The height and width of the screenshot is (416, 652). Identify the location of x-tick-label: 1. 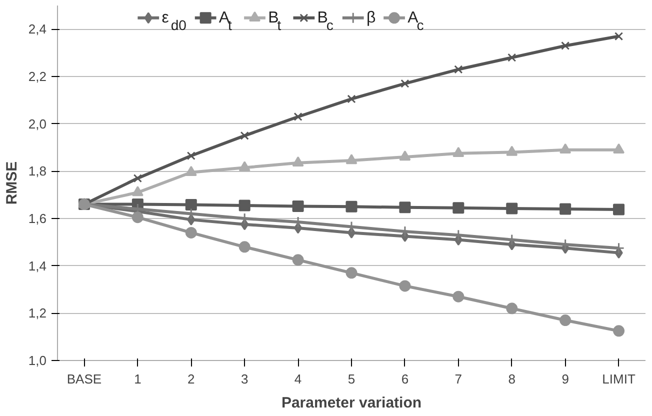
(138, 379).